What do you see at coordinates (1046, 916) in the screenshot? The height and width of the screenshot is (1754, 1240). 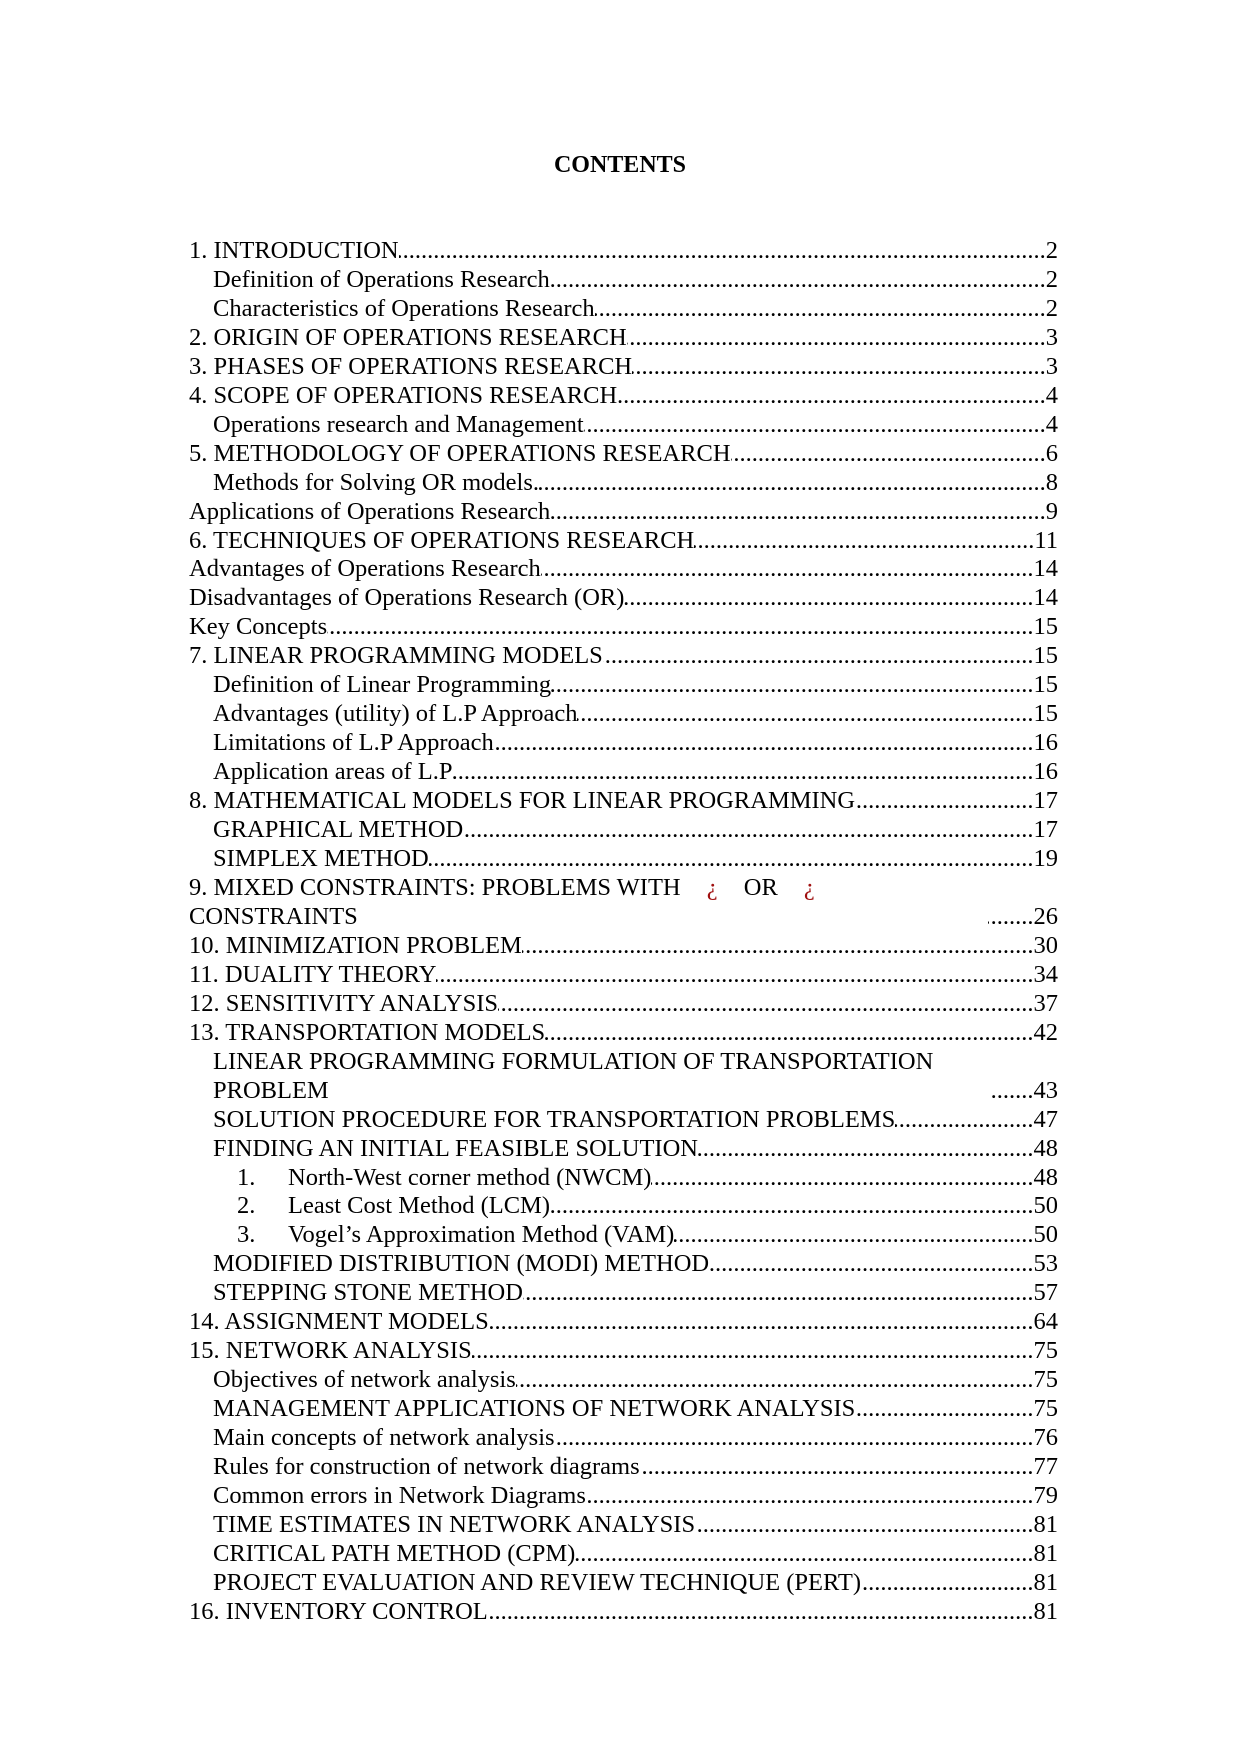 I see `page-number: 26` at bounding box center [1046, 916].